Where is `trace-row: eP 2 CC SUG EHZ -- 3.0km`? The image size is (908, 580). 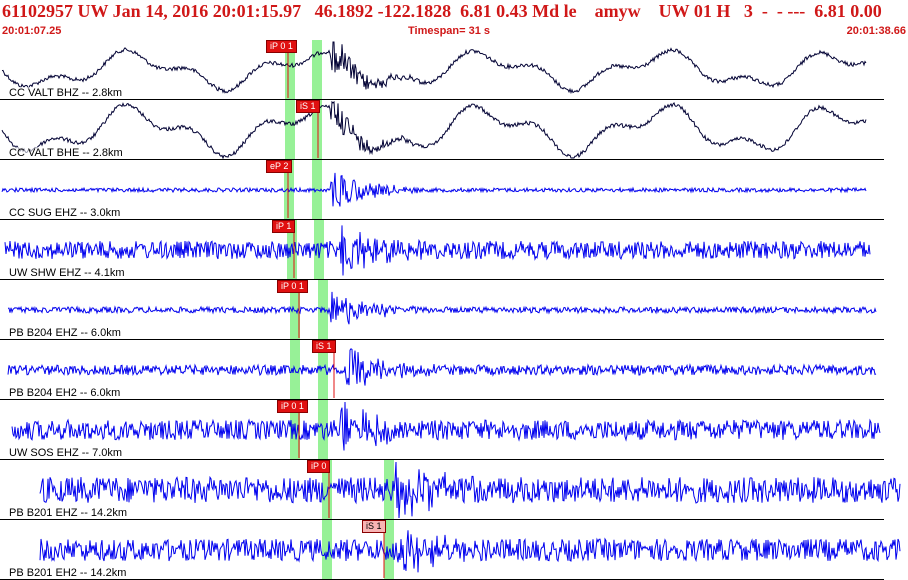 trace-row: eP 2 CC SUG EHZ -- 3.0km is located at coordinates (454, 190).